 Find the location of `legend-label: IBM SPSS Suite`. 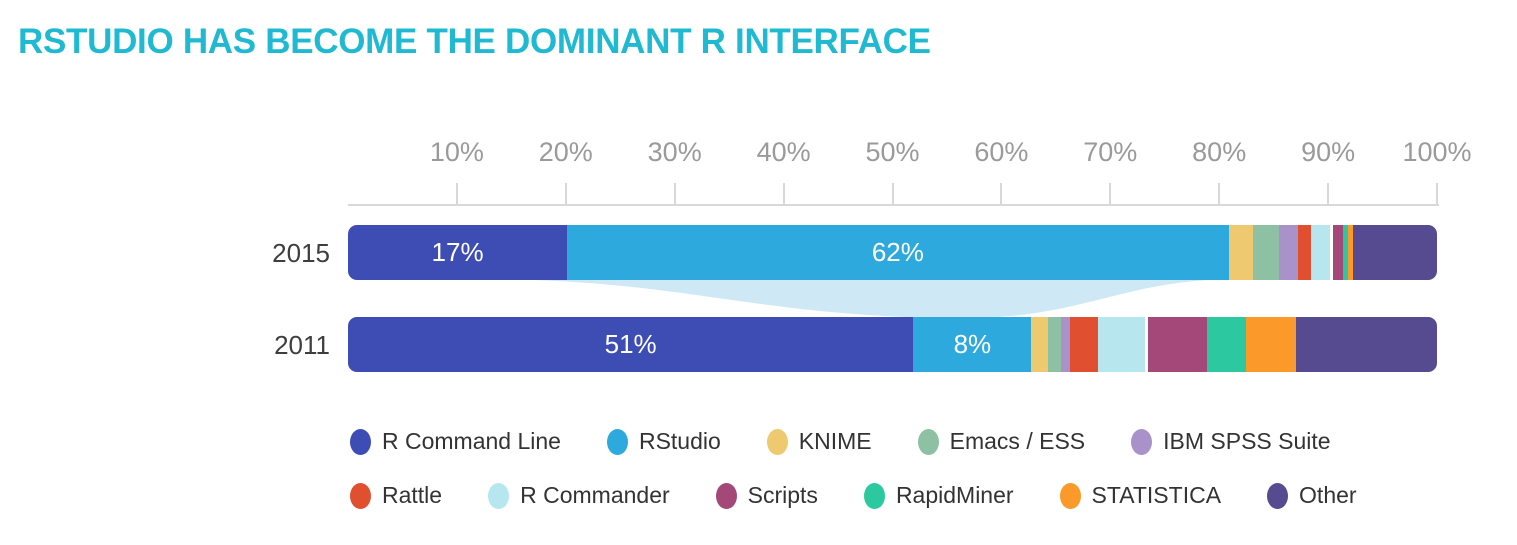

legend-label: IBM SPSS Suite is located at coordinates (1247, 441).